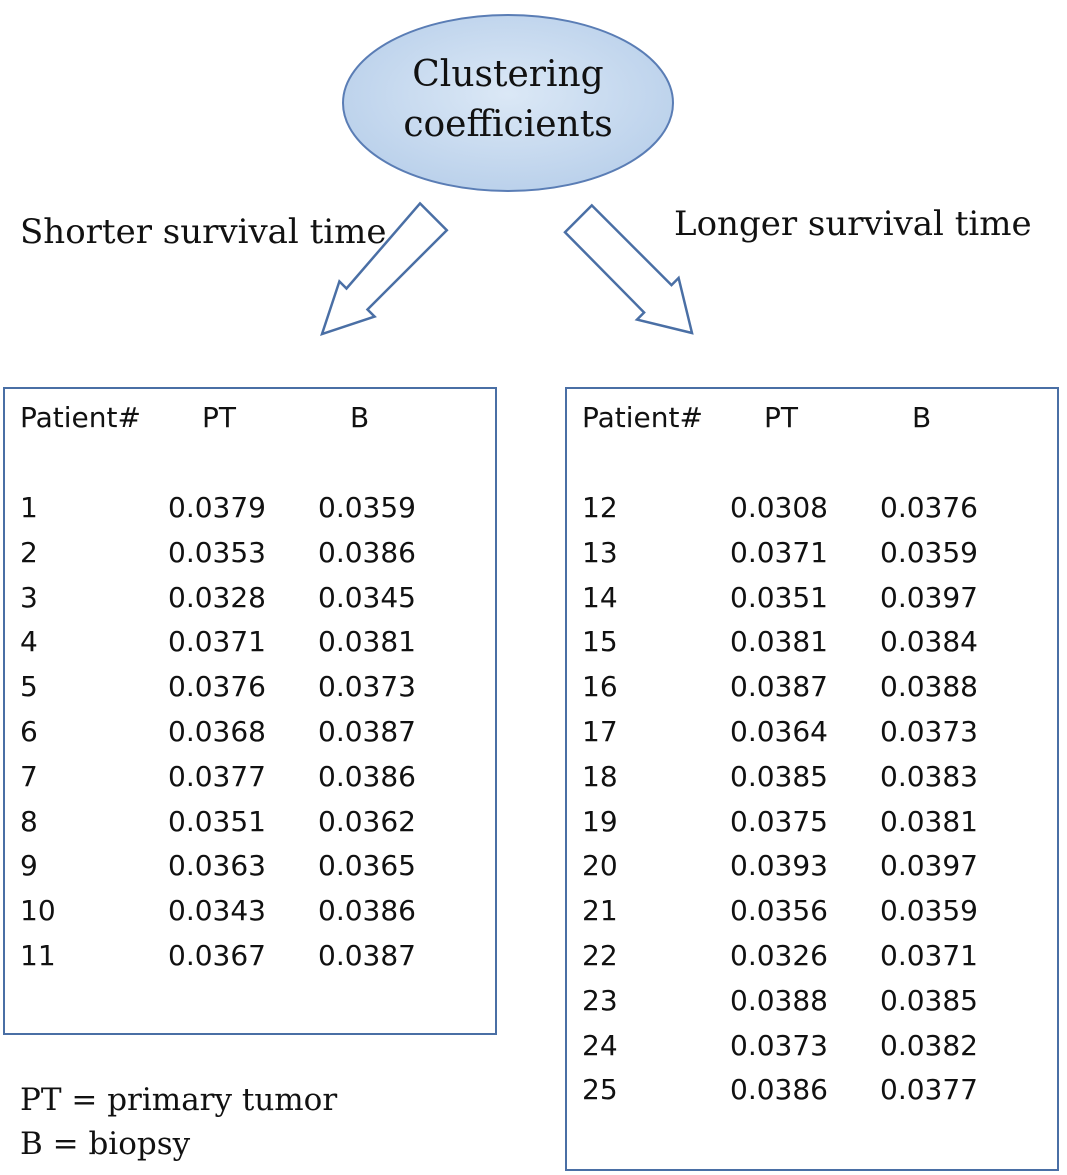 Image resolution: width=1067 pixels, height=1175 pixels. What do you see at coordinates (217, 507) in the screenshot?
I see `pt-value-cell: 0.0379` at bounding box center [217, 507].